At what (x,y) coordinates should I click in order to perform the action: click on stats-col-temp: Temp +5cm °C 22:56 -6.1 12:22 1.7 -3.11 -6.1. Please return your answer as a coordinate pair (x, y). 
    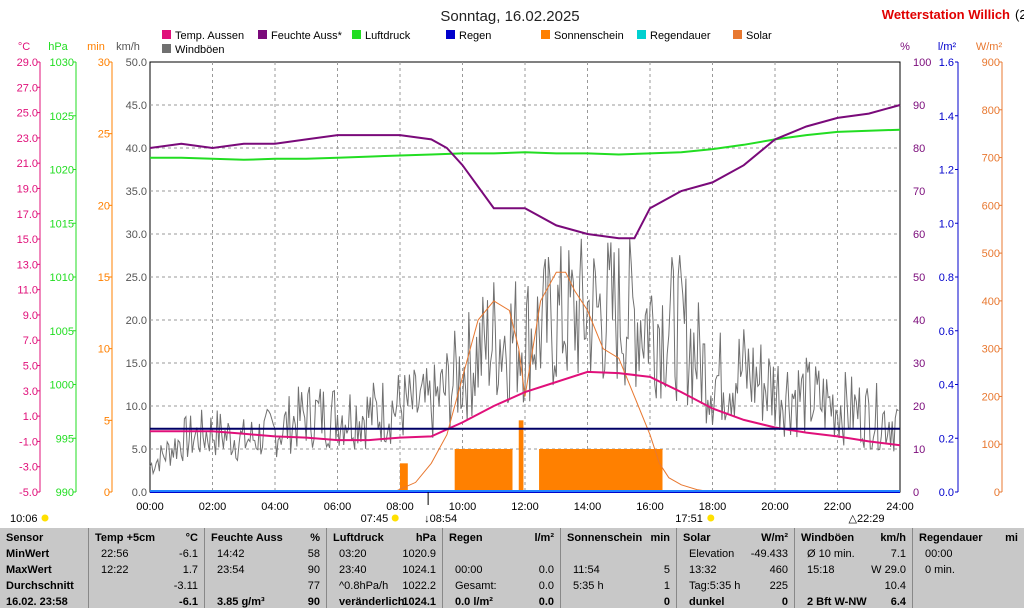
    Looking at the image, I should click on (146, 568).